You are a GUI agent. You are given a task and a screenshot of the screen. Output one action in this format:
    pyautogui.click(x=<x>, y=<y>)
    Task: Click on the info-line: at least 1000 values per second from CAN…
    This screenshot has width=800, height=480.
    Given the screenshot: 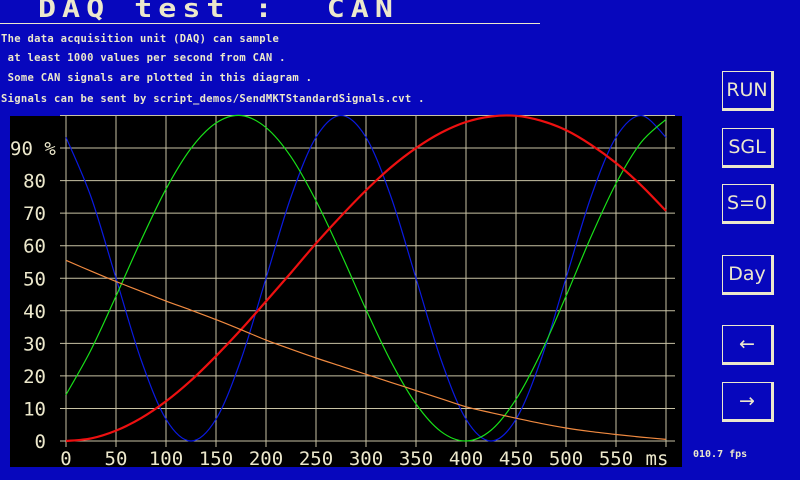 What is the action you would take?
    pyautogui.click(x=143, y=58)
    